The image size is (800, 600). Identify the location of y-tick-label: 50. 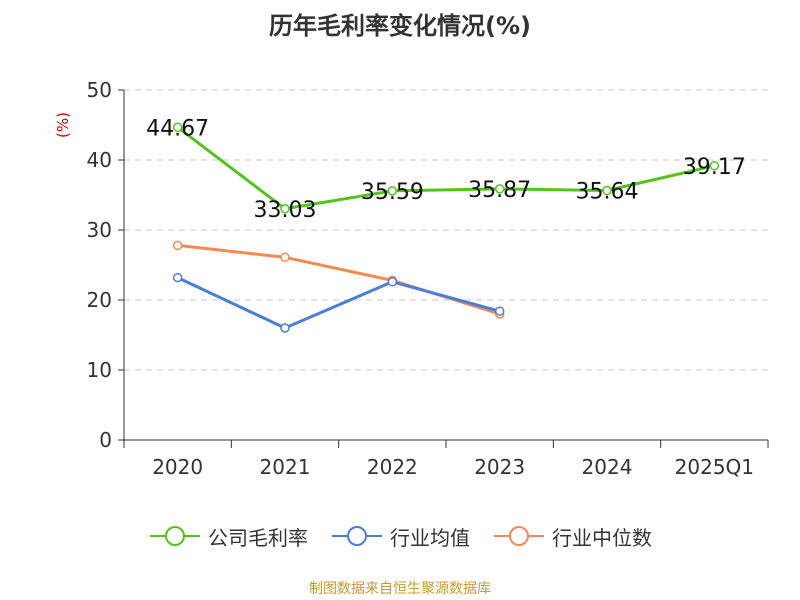
(99, 90).